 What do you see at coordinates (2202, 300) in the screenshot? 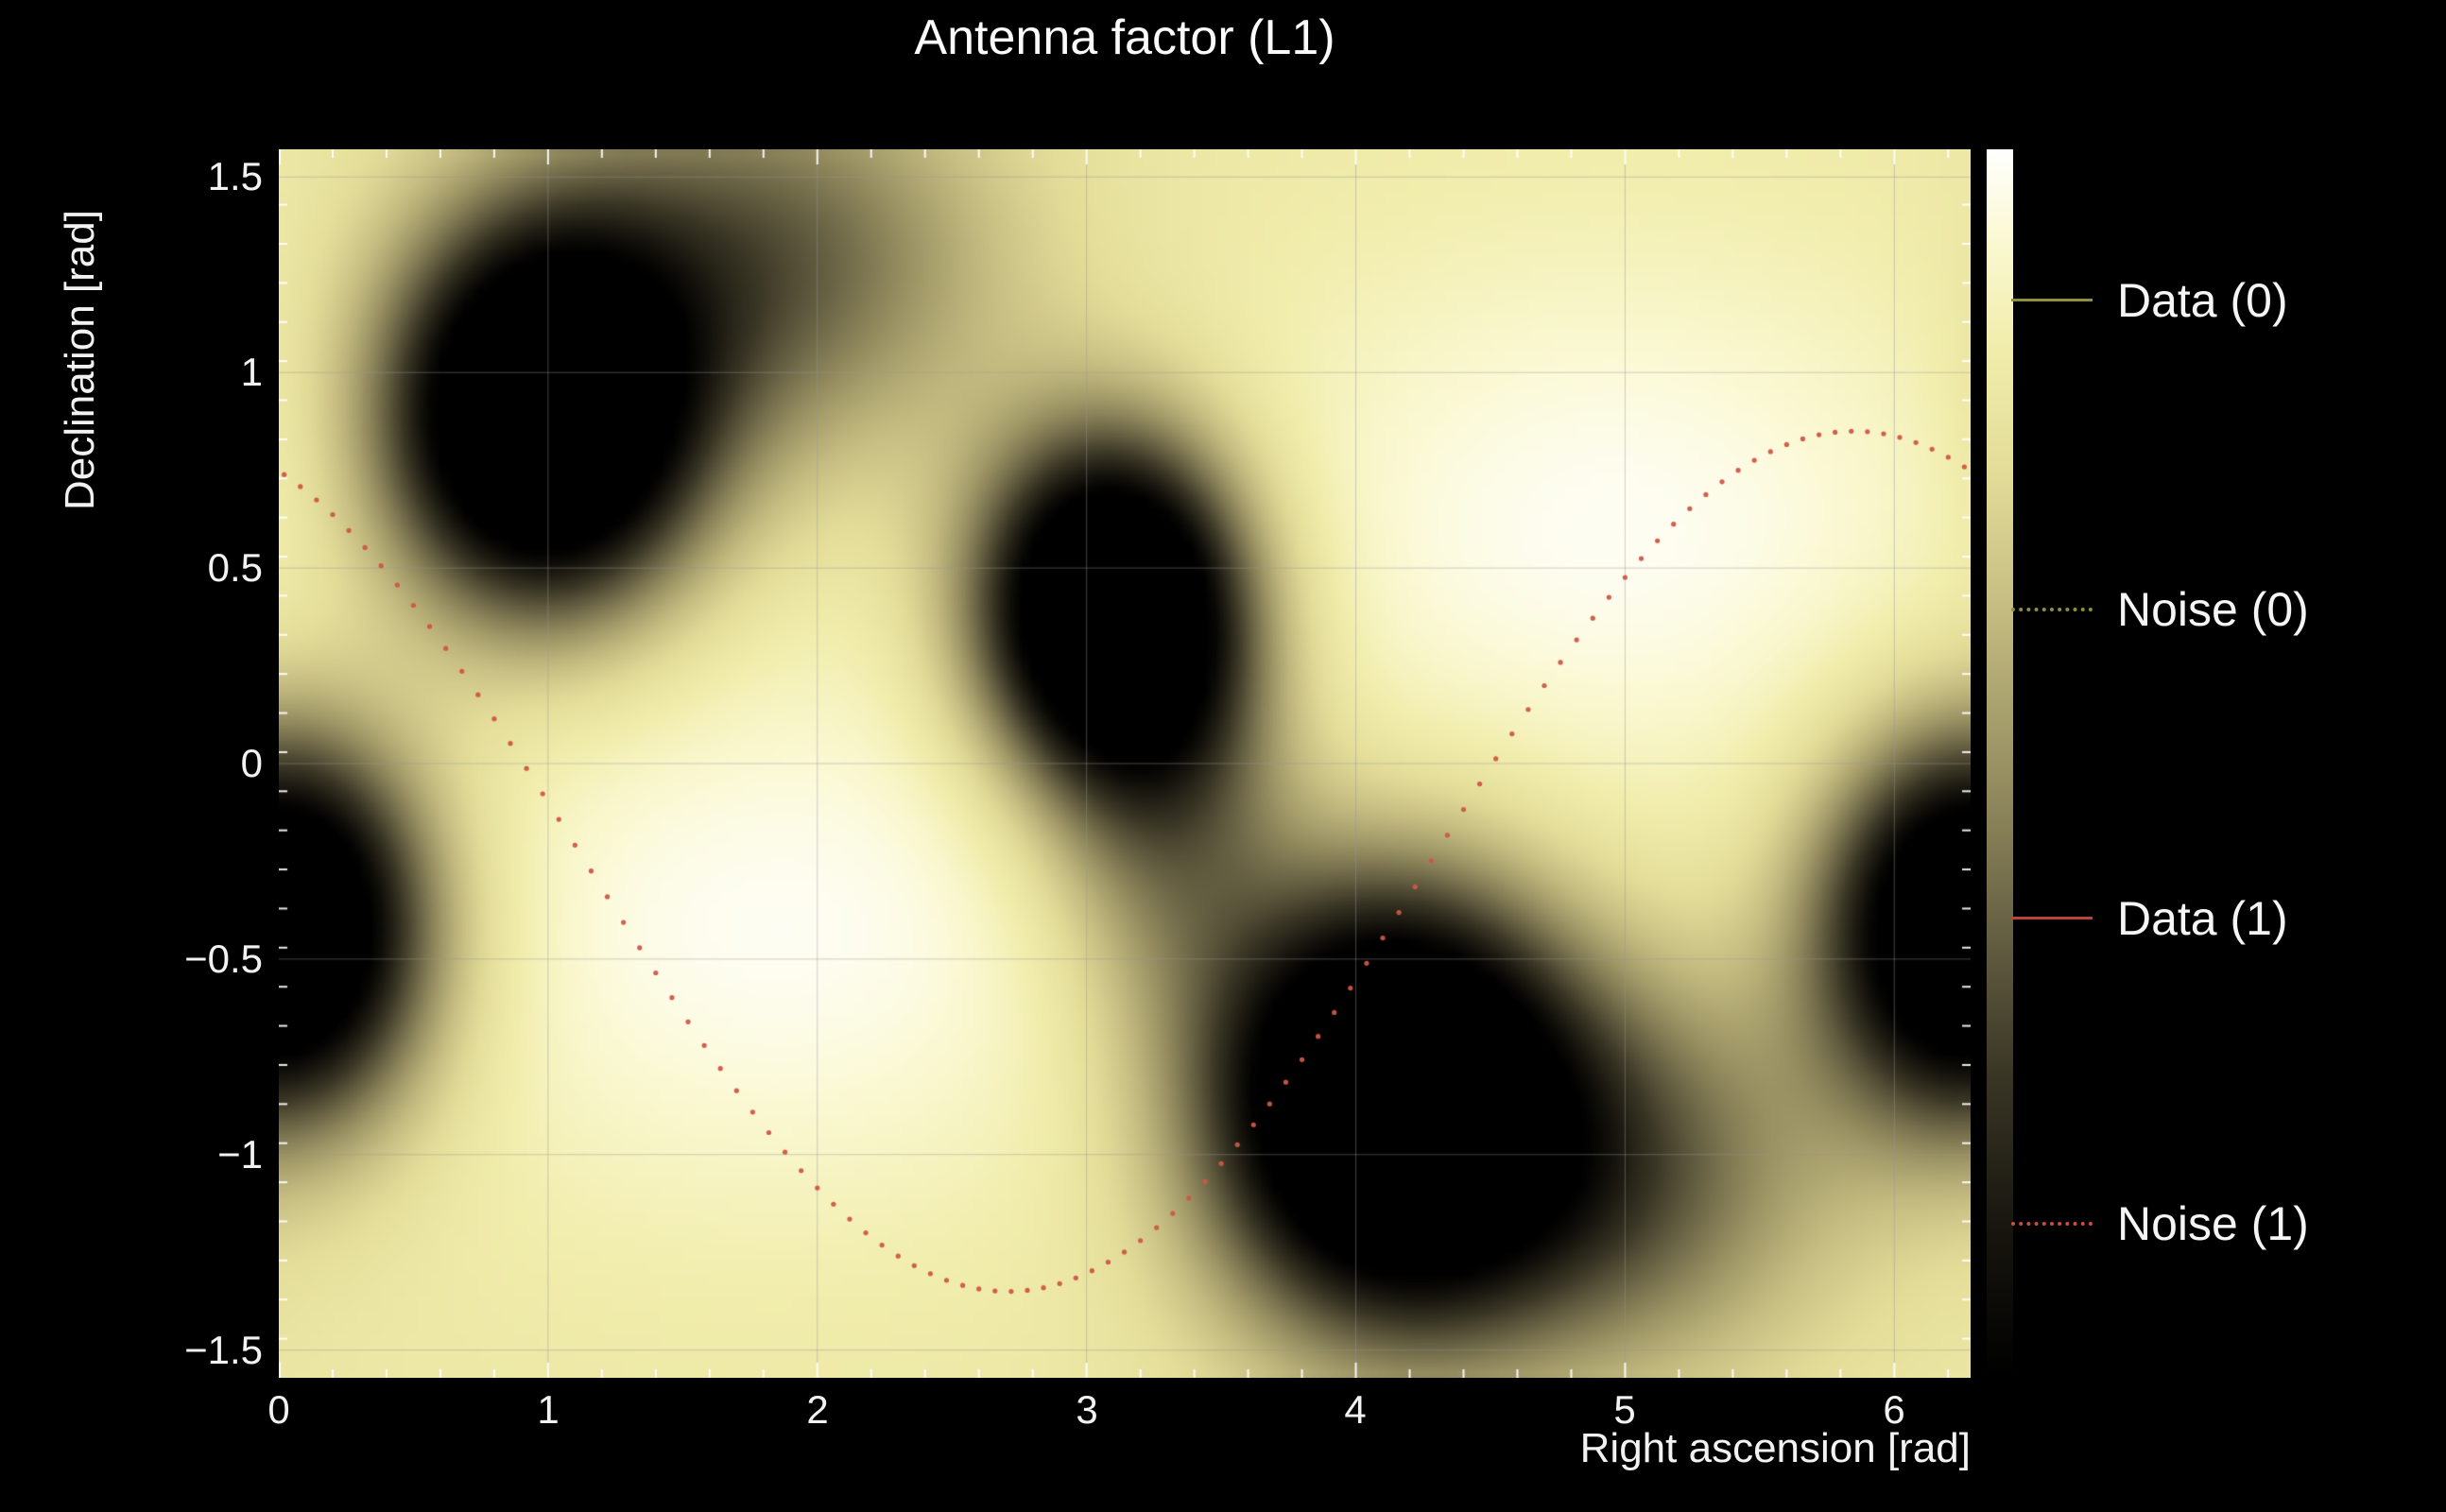
I see `legend-label: Data (0)` at bounding box center [2202, 300].